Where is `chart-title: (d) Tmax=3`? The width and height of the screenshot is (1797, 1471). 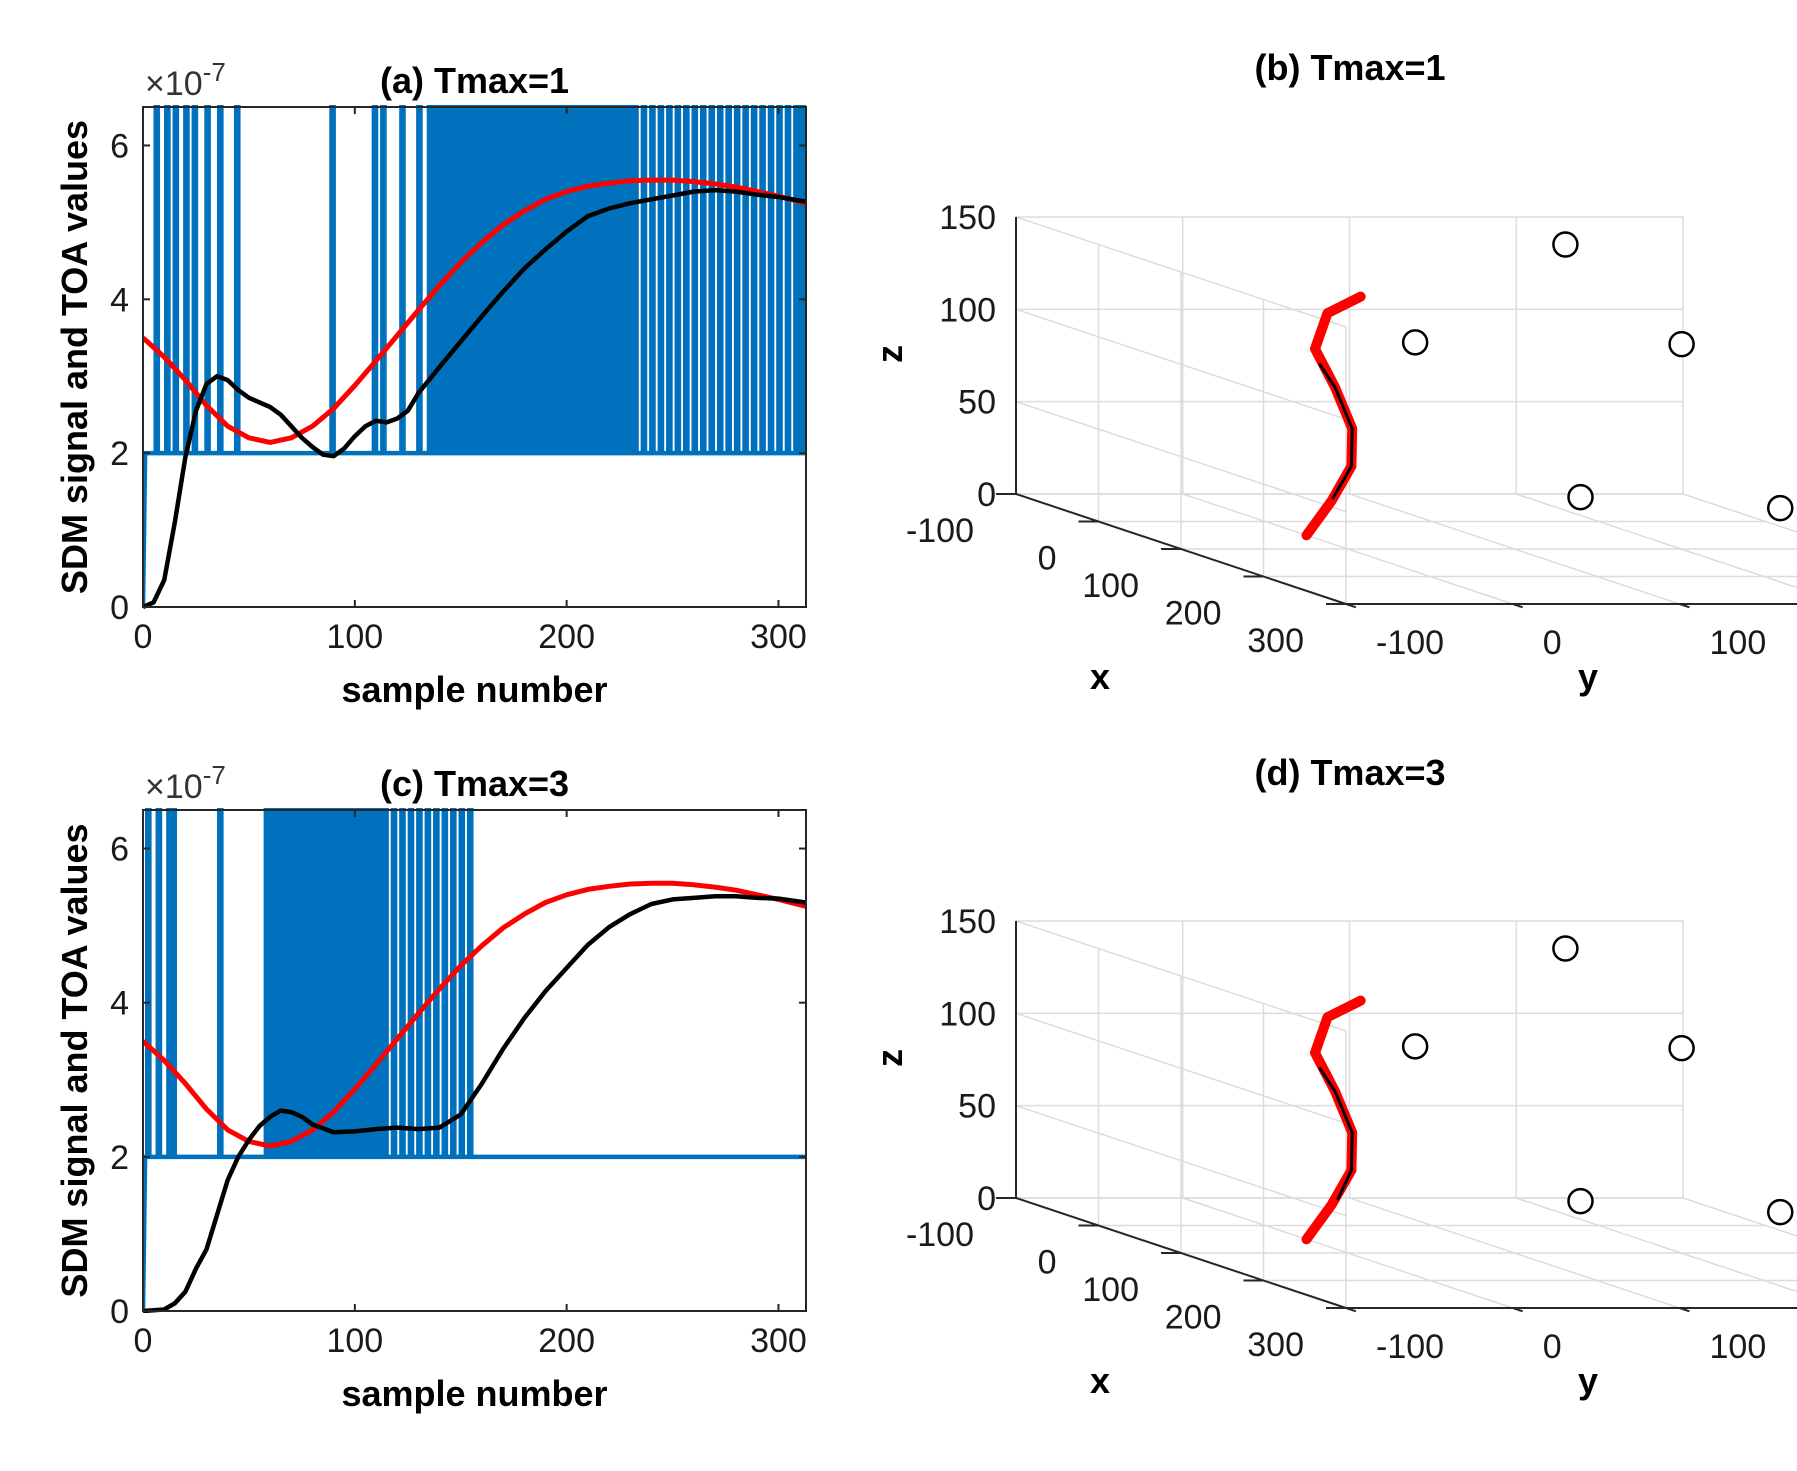
chart-title: (d) Tmax=3 is located at coordinates (1349, 772).